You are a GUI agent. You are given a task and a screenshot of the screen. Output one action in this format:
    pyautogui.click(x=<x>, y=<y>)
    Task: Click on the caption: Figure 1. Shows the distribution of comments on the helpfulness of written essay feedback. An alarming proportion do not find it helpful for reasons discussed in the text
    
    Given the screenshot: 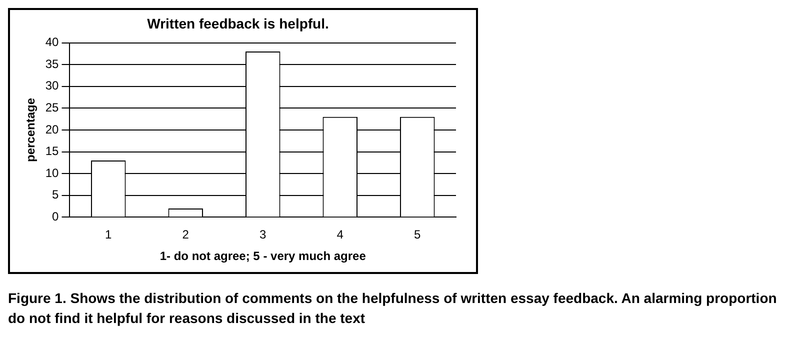 What is the action you would take?
    pyautogui.click(x=393, y=308)
    